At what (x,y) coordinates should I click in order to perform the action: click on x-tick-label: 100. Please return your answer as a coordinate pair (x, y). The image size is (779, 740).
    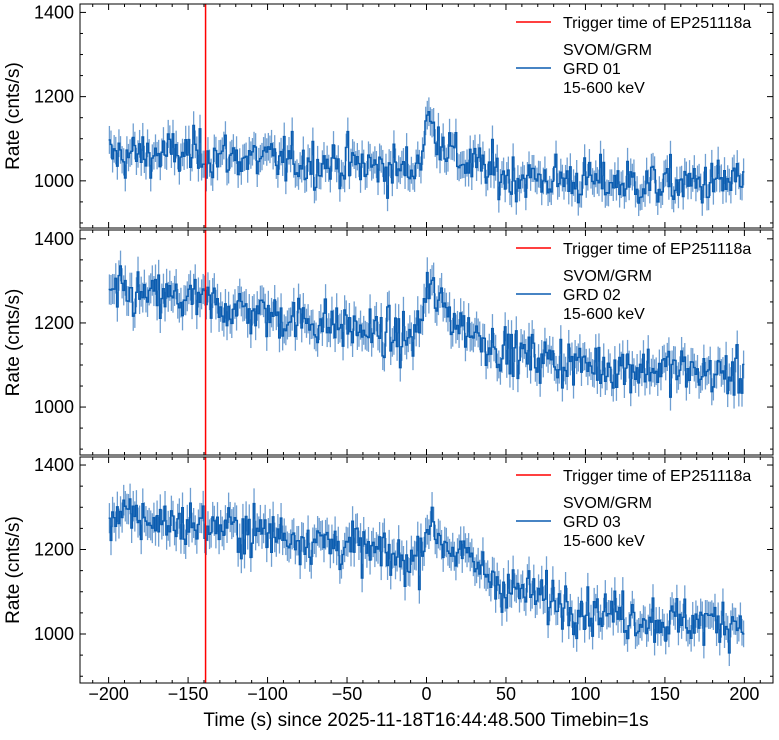
    Looking at the image, I should click on (585, 694).